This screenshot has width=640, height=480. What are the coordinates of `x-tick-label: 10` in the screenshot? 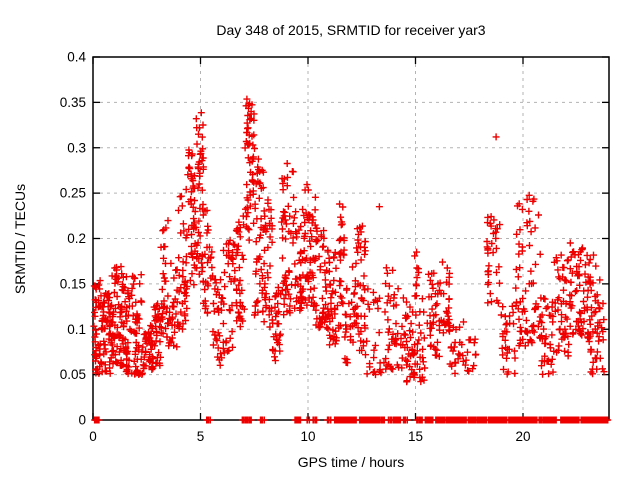 It's located at (307, 436).